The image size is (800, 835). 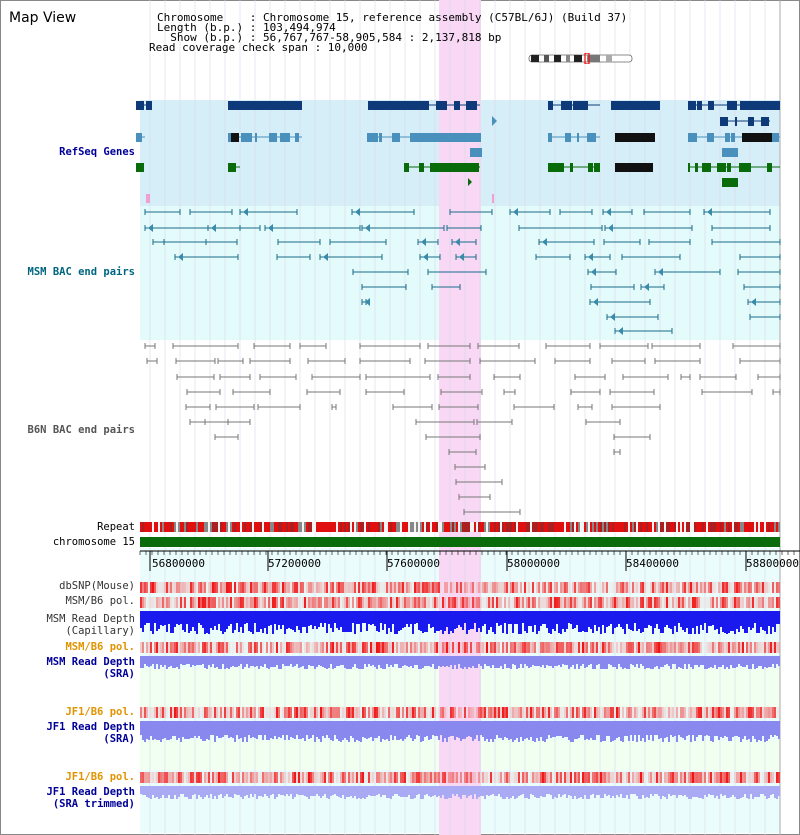 I want to click on track-label-jf1-depth-sra: JF1 Read Depth, so click(x=90, y=727).